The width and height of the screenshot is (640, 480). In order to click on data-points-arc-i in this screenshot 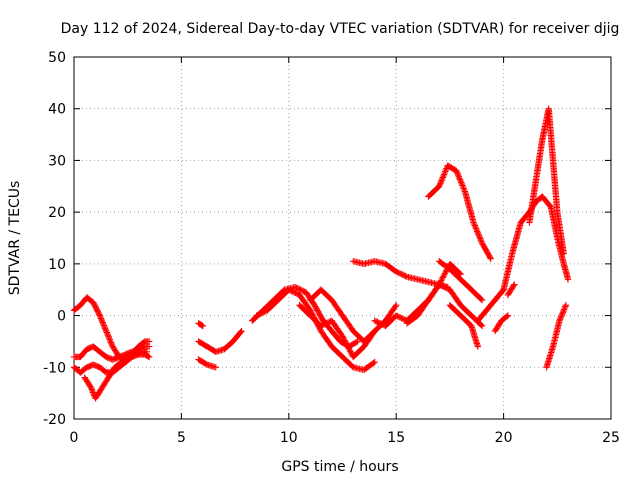, I will do `click(315, 330)`.